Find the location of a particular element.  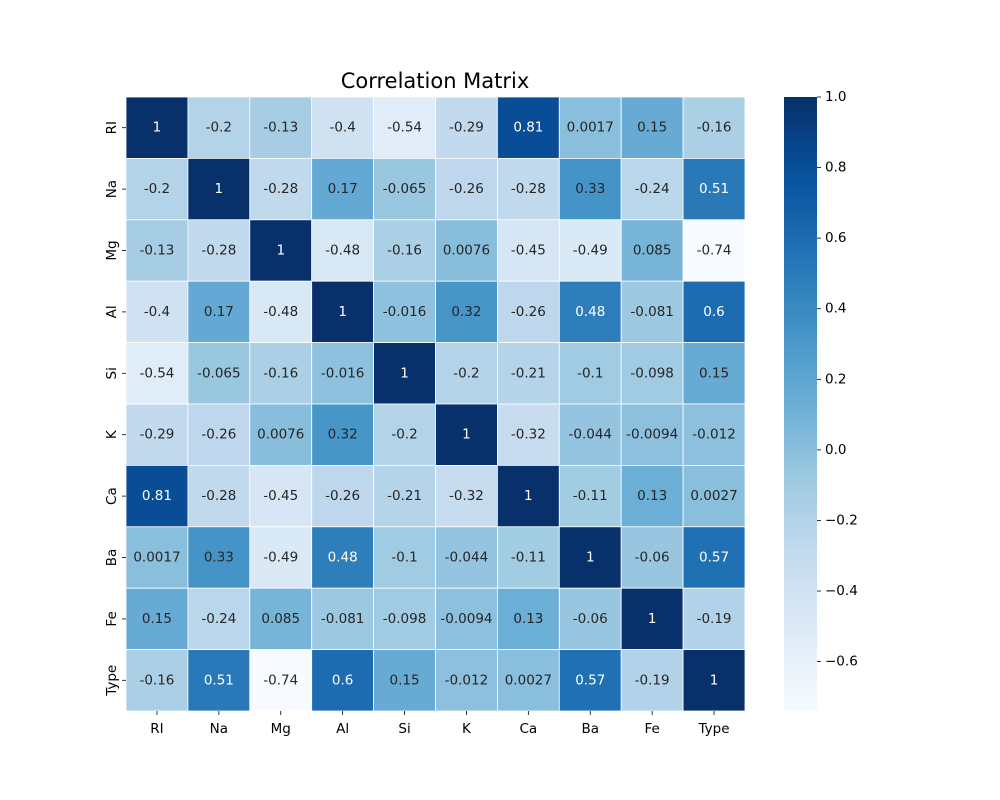

heatmap-cell-Ba-Al is located at coordinates (343, 557).